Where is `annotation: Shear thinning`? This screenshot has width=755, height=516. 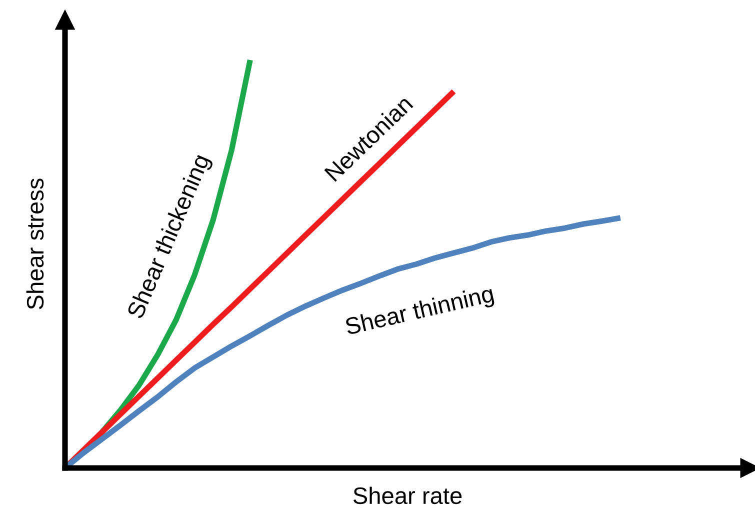
annotation: Shear thinning is located at coordinates (420, 312).